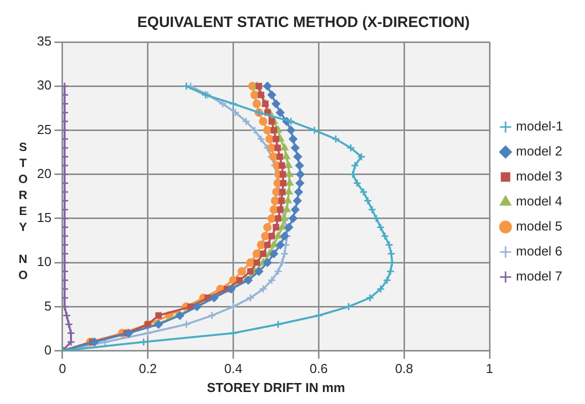  I want to click on x-tick-label: 0.6, so click(319, 368).